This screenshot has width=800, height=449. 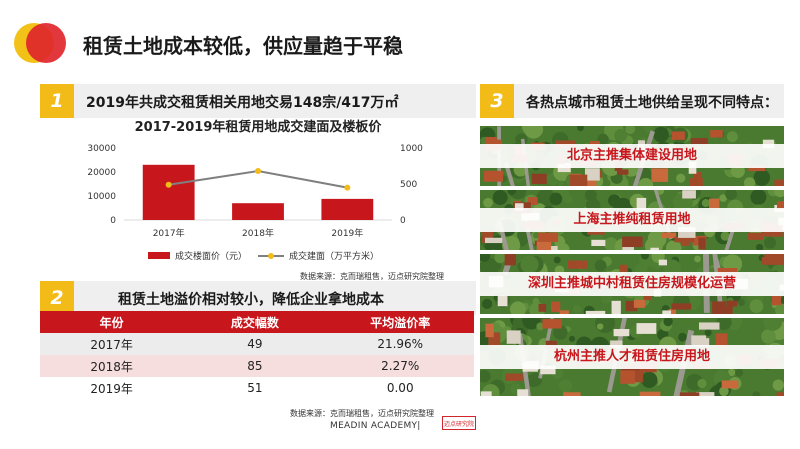 What do you see at coordinates (403, 221) in the screenshot?
I see `y-right-tick-label: 0` at bounding box center [403, 221].